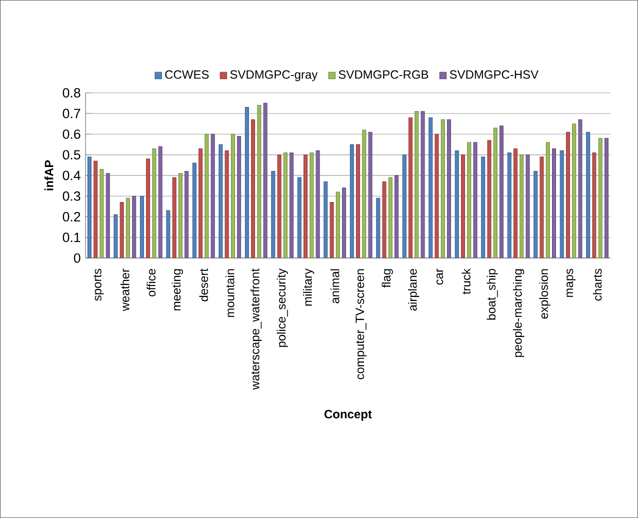 Image resolution: width=638 pixels, height=518 pixels. Describe the element at coordinates (71, 237) in the screenshot. I see `y-tick-label: 0.1` at that location.